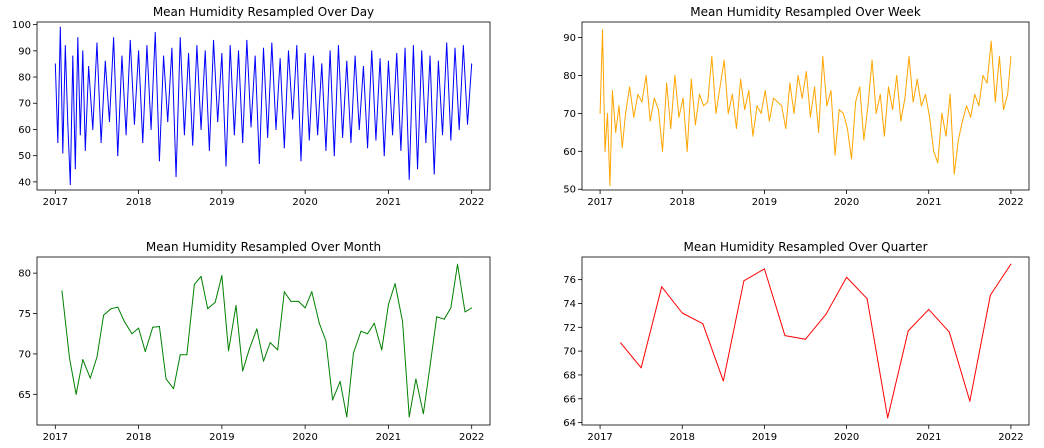 This screenshot has width=1044, height=448. Describe the element at coordinates (569, 399) in the screenshot. I see `y-tick-label: 66` at that location.